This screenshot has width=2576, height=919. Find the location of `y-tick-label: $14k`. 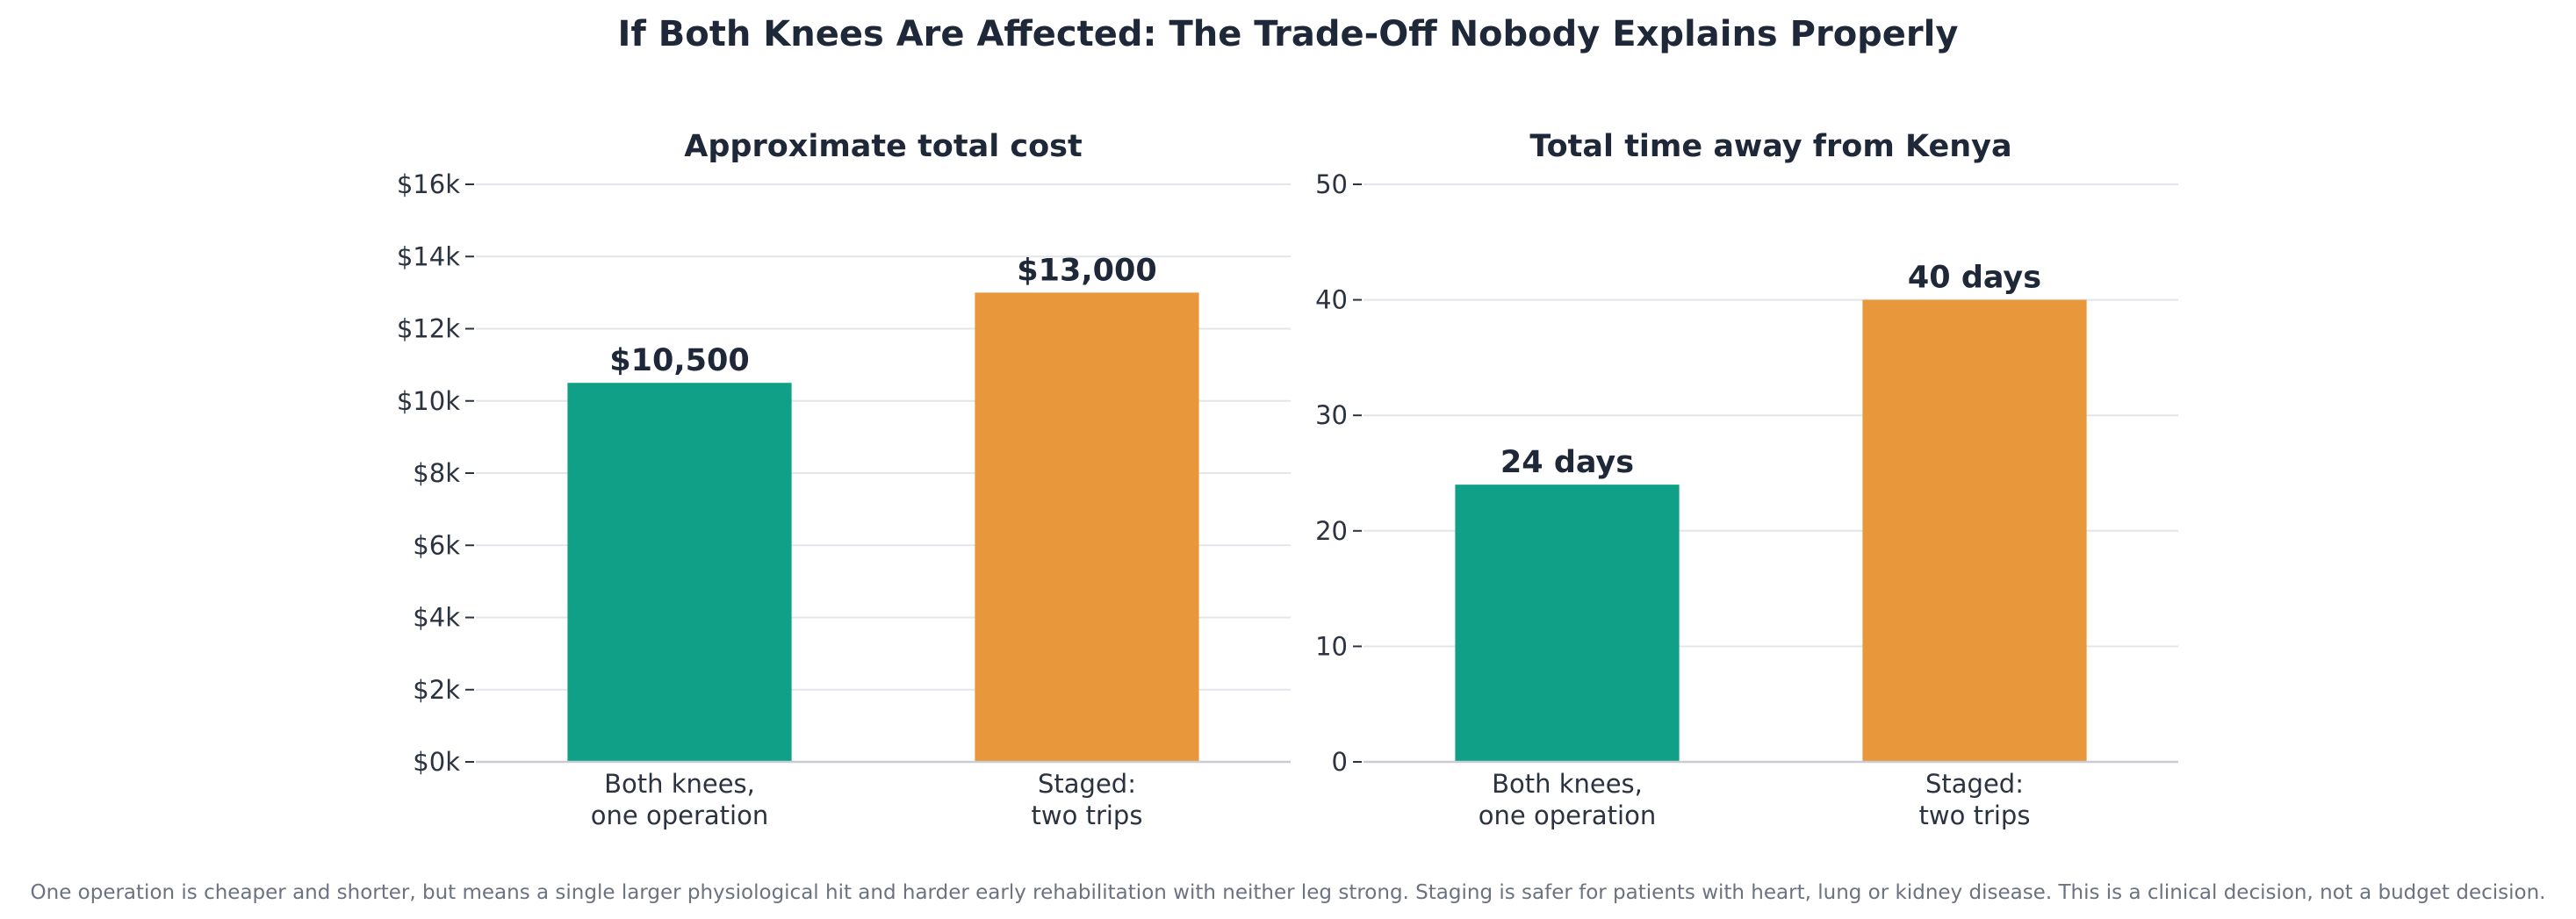

y-tick-label: $14k is located at coordinates (428, 256).